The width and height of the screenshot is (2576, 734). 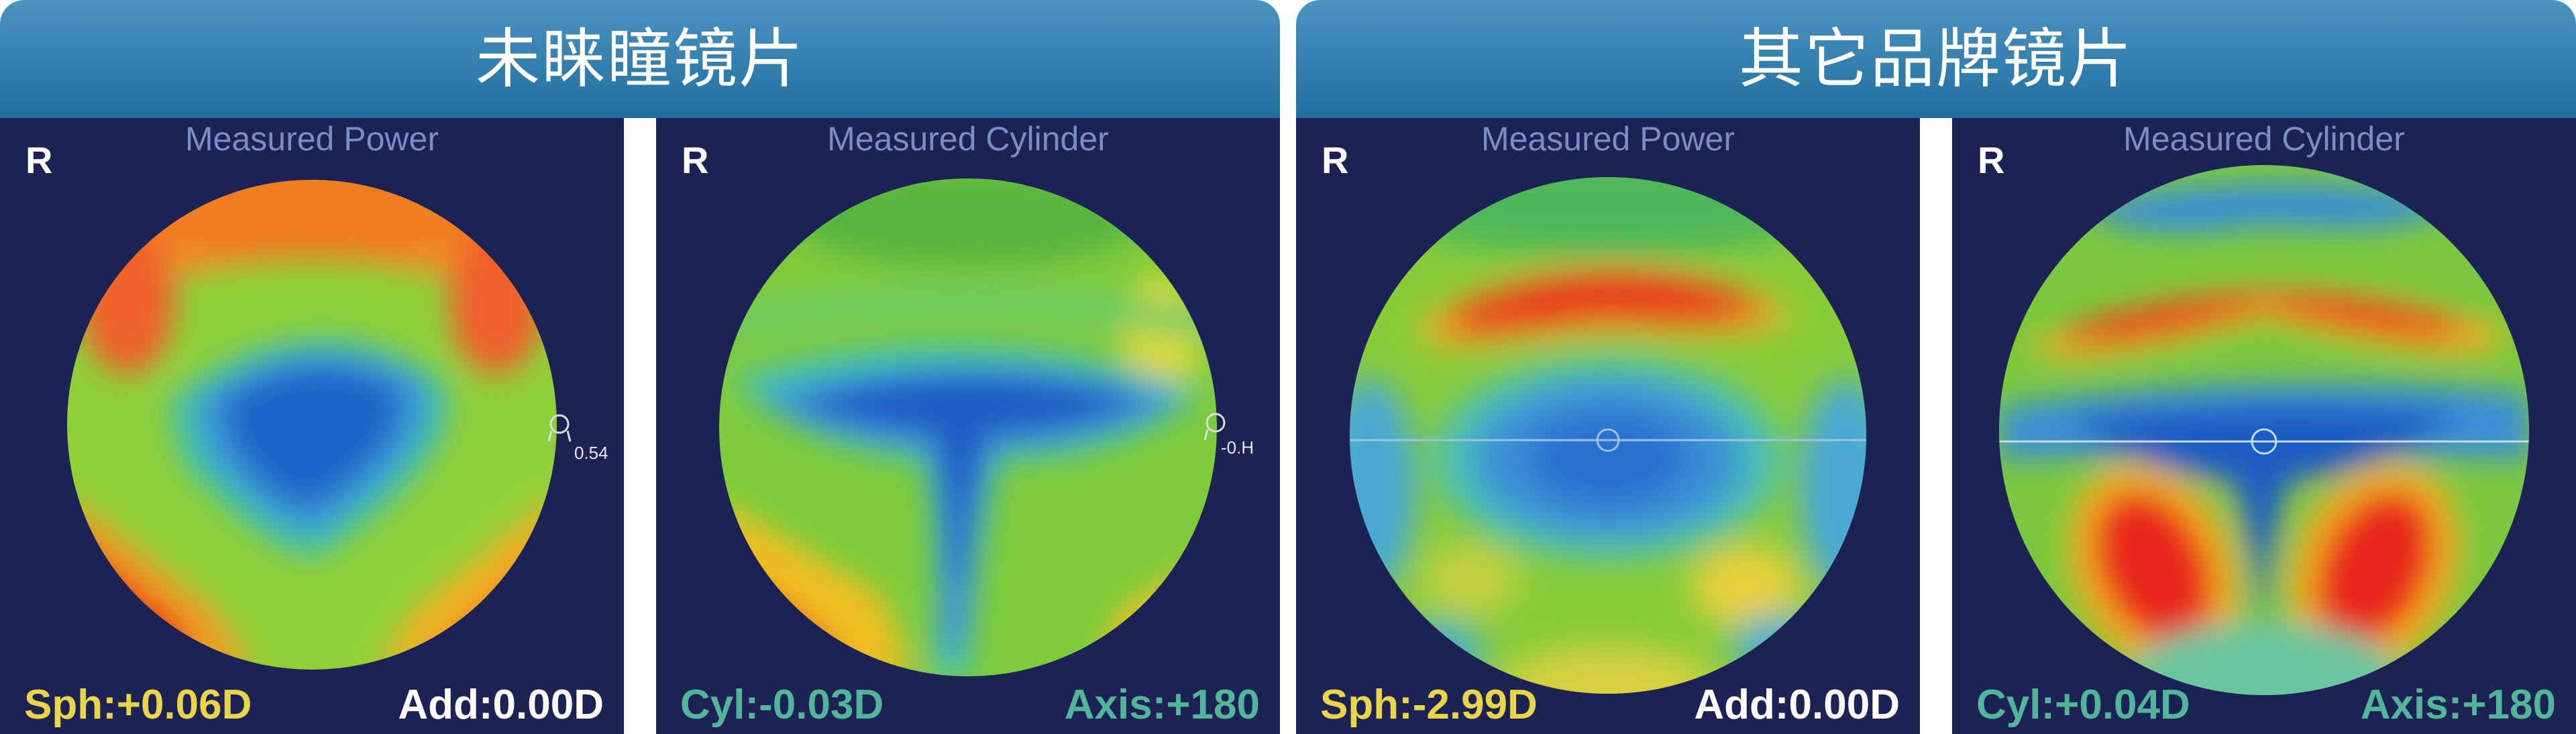 What do you see at coordinates (2083, 705) in the screenshot?
I see `cyl-value: Cyl:+0.04D` at bounding box center [2083, 705].